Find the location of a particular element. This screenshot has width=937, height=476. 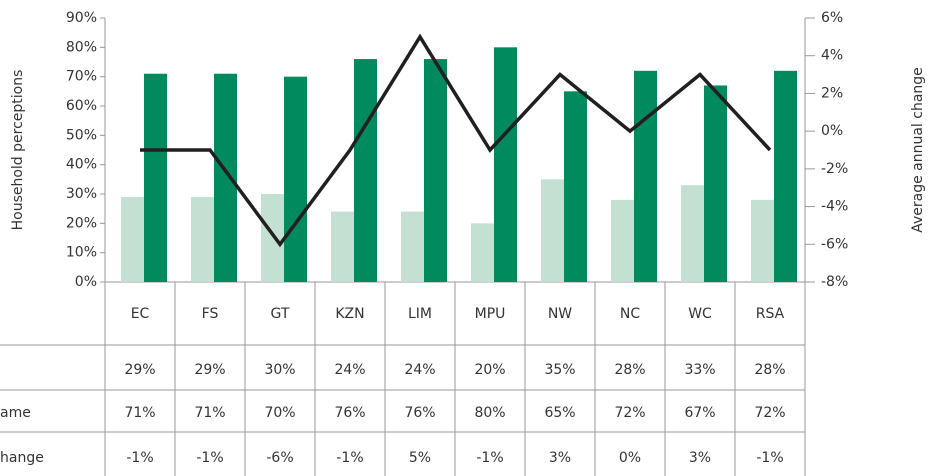

table-cell: 30% is located at coordinates (279, 370).